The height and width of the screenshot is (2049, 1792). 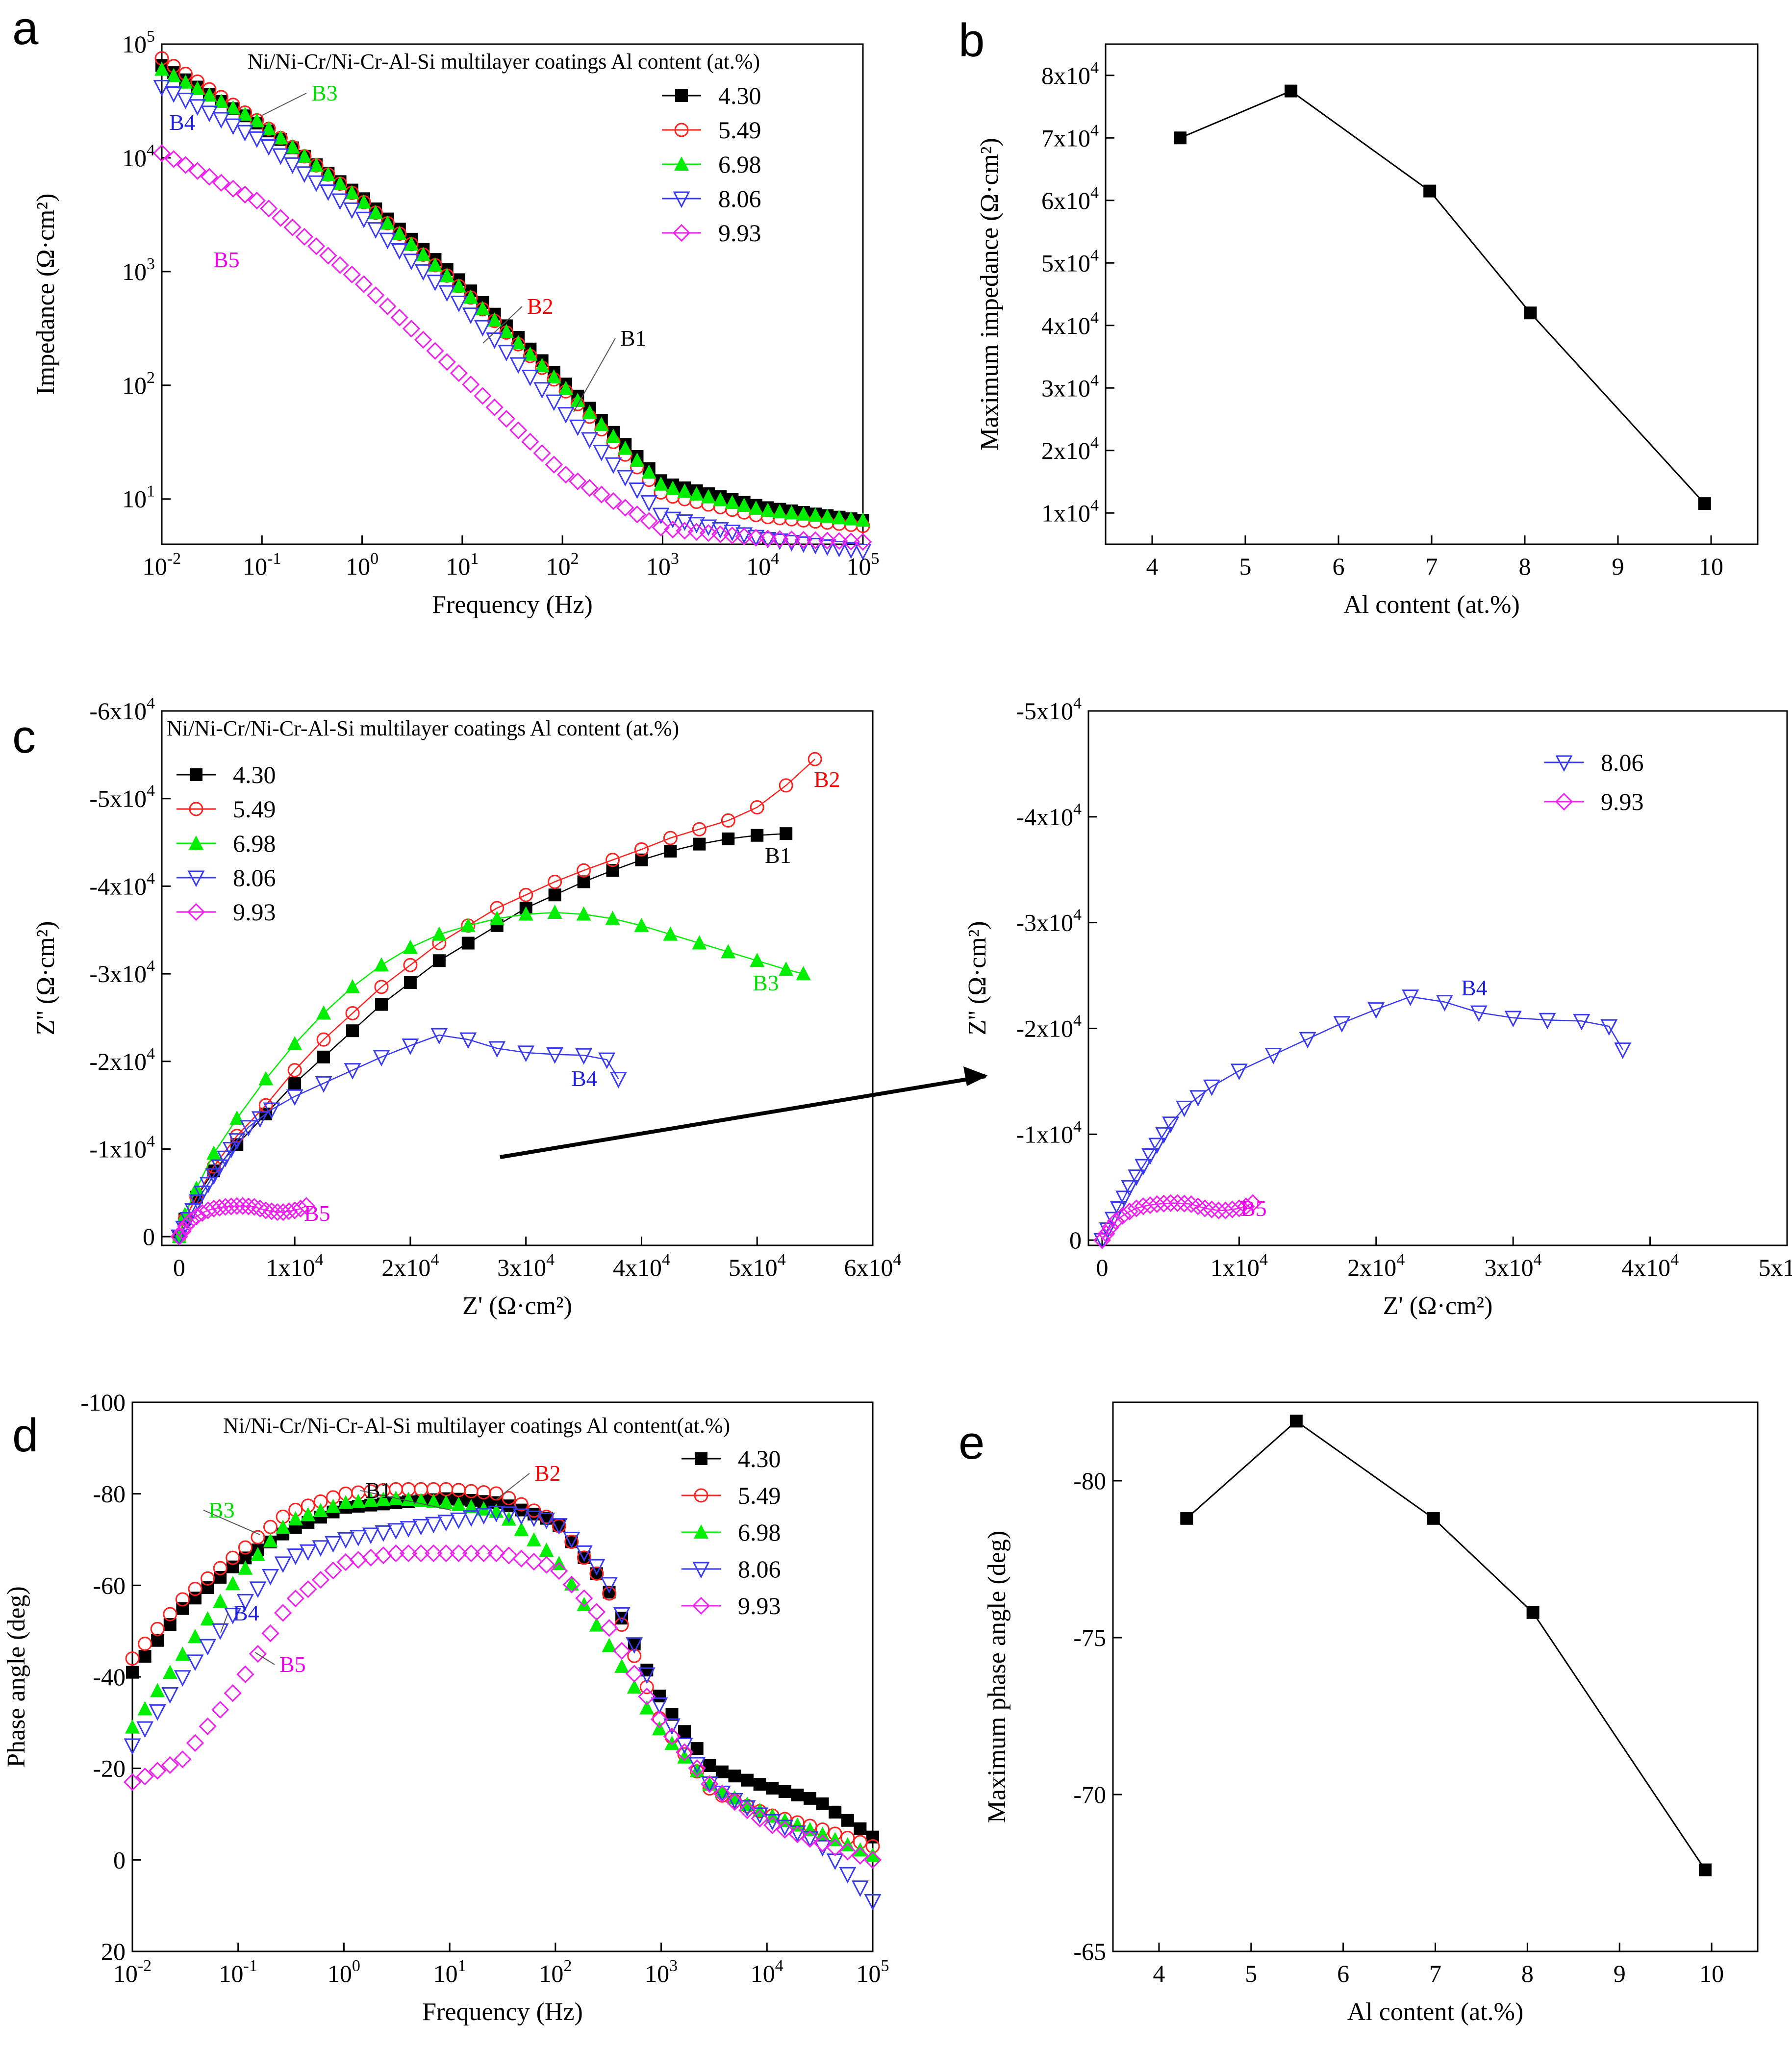 What do you see at coordinates (398, 1137) in the screenshot?
I see `series-8.06` at bounding box center [398, 1137].